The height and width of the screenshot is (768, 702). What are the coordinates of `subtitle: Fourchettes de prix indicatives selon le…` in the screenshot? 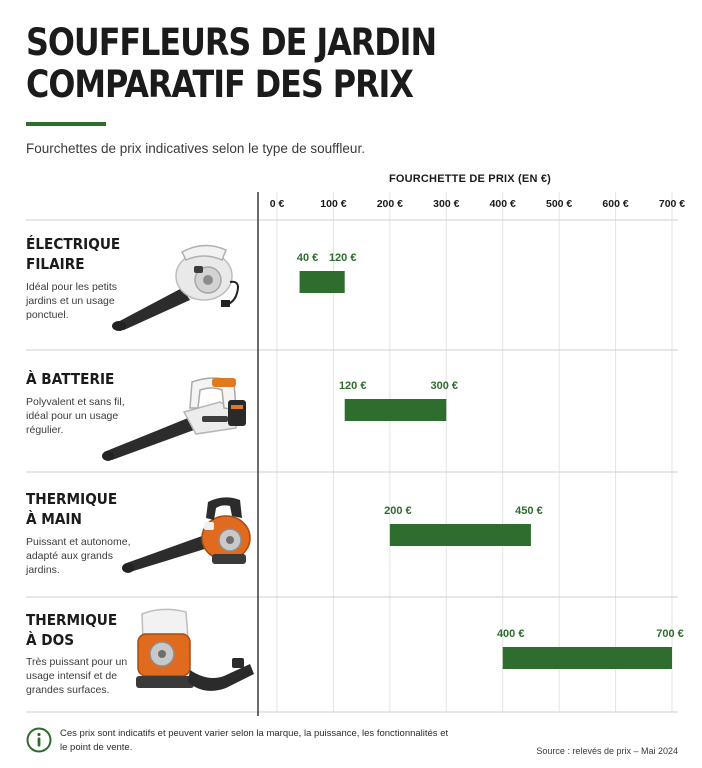 It's located at (195, 148).